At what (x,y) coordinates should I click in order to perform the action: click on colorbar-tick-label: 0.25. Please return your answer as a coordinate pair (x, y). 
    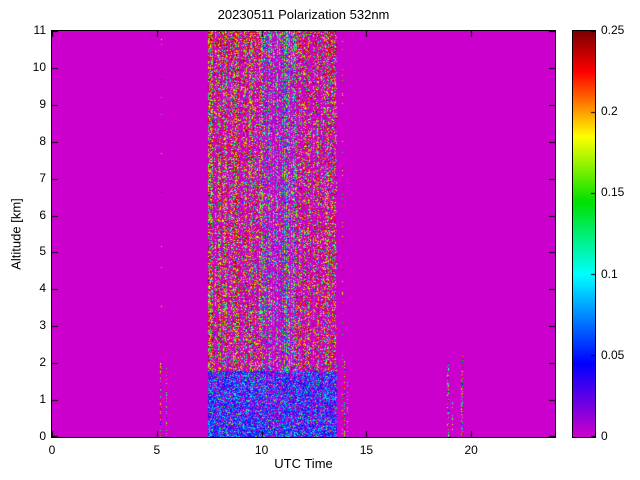
    Looking at the image, I should click on (613, 30).